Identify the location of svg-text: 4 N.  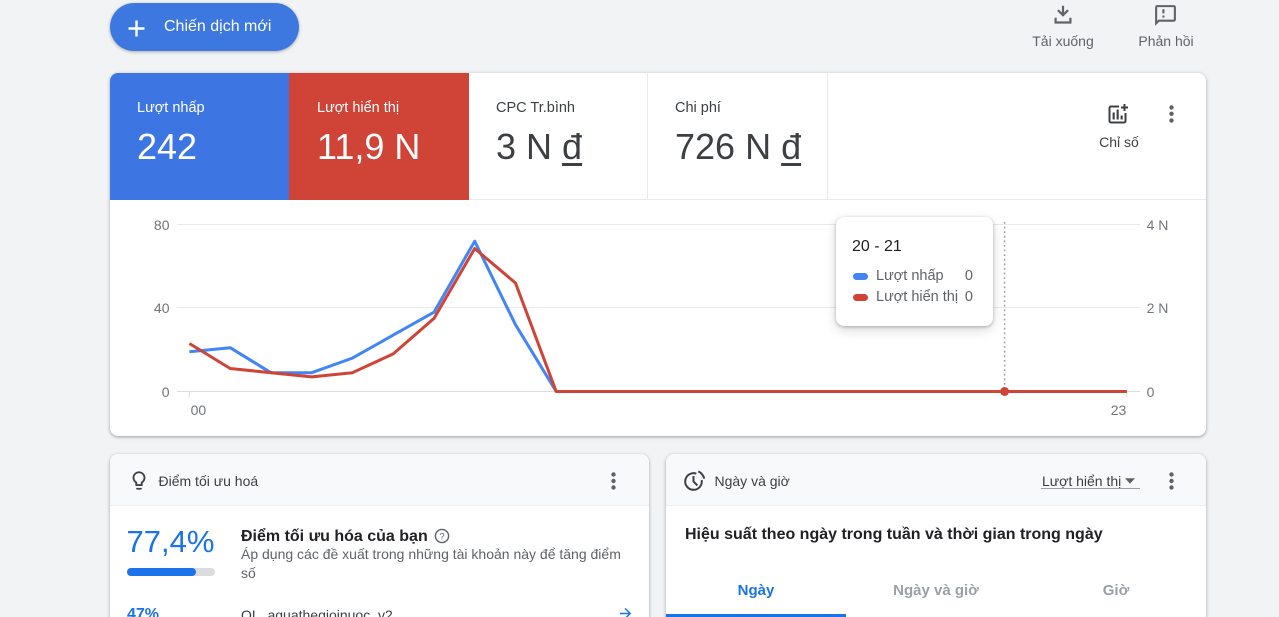
(1158, 225).